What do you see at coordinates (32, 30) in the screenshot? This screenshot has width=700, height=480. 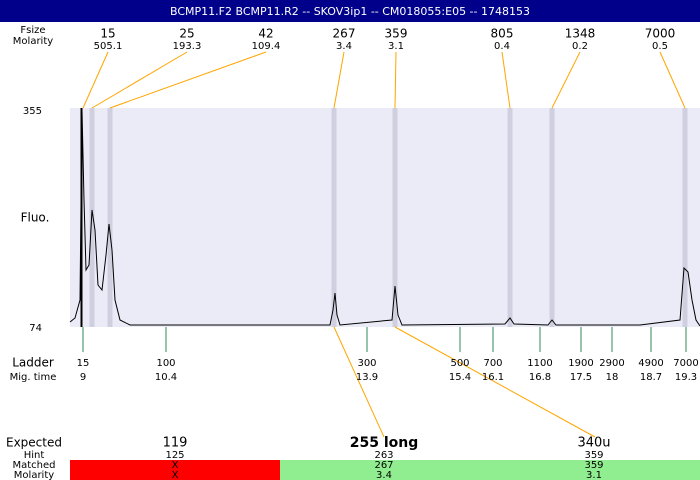 I see `size-row-label: Fsize` at bounding box center [32, 30].